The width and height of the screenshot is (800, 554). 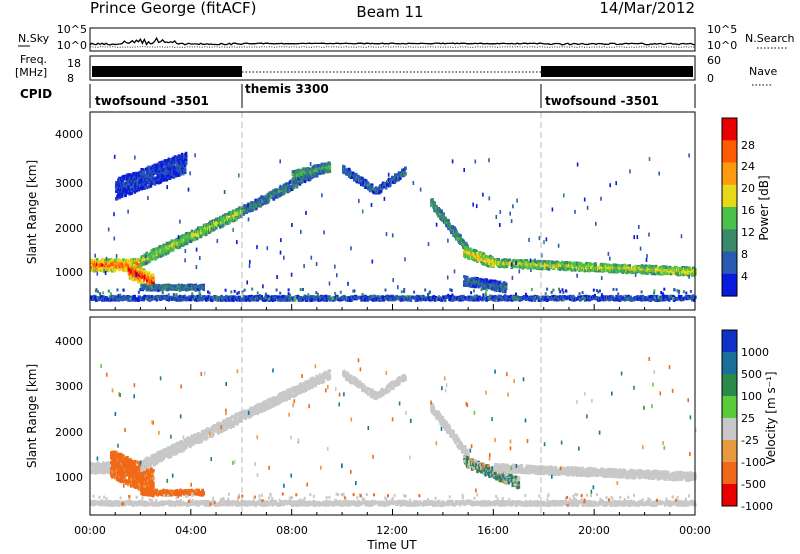 I want to click on nsearch-label: N.Search, so click(x=770, y=38).